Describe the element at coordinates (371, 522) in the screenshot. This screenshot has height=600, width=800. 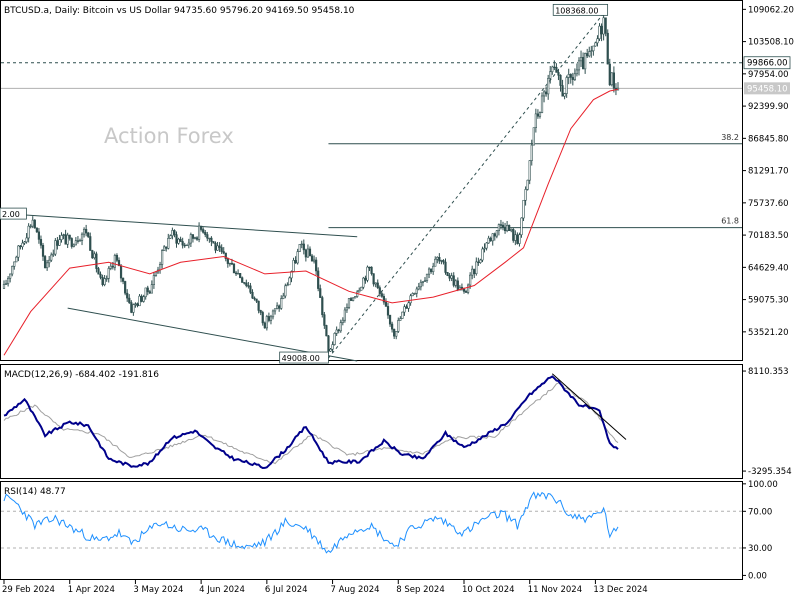
I see `rsi-plot-area` at that location.